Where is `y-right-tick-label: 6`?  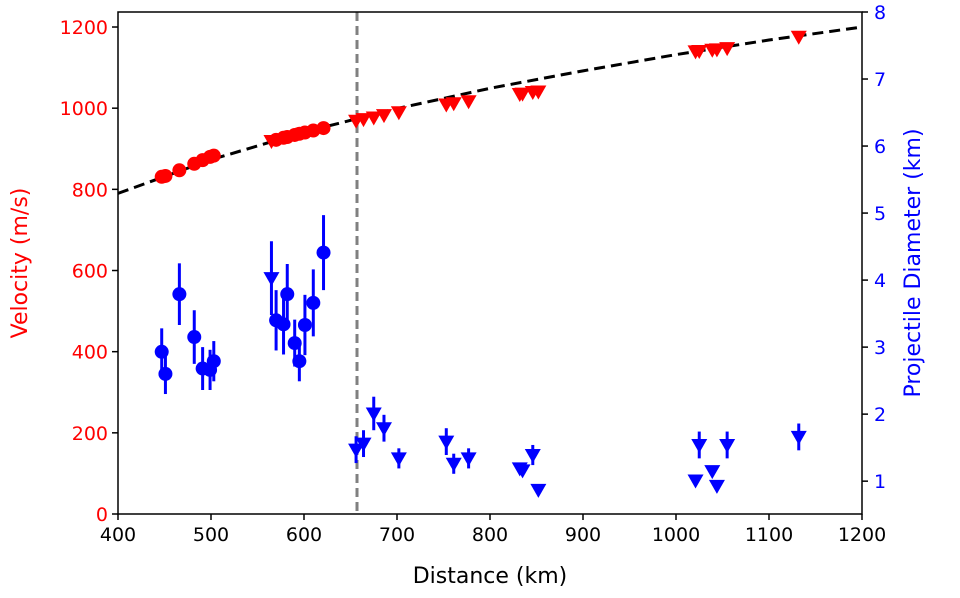 y-right-tick-label: 6 is located at coordinates (880, 147).